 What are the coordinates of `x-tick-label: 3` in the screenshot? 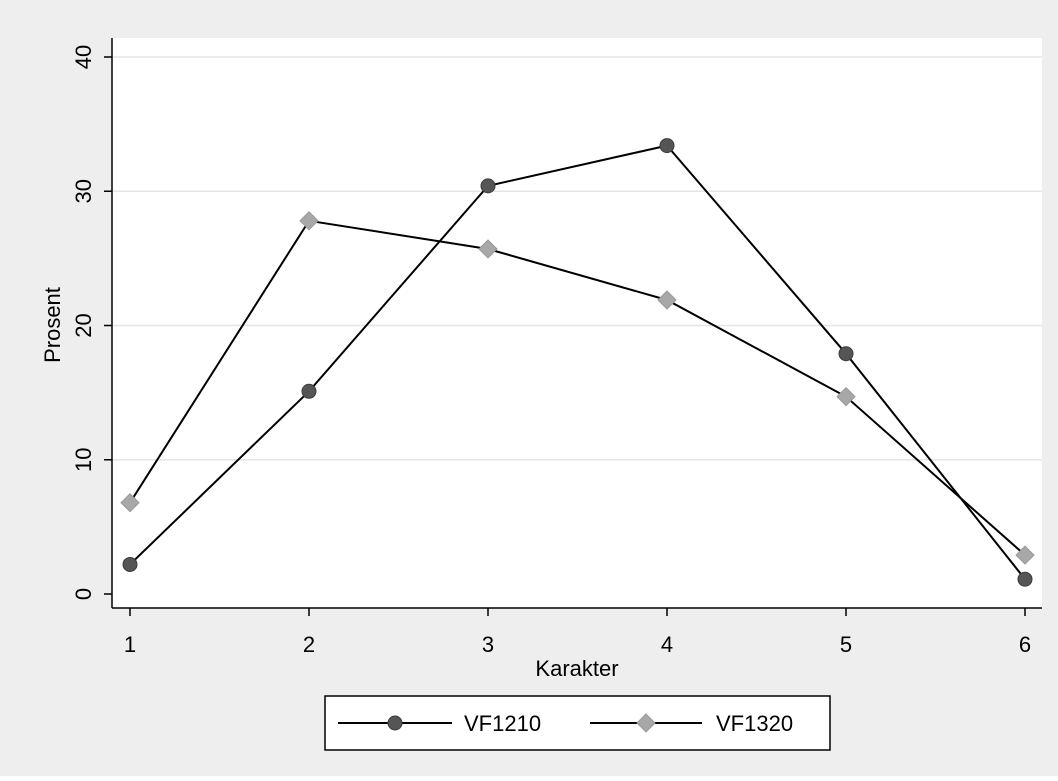 It's located at (488, 644).